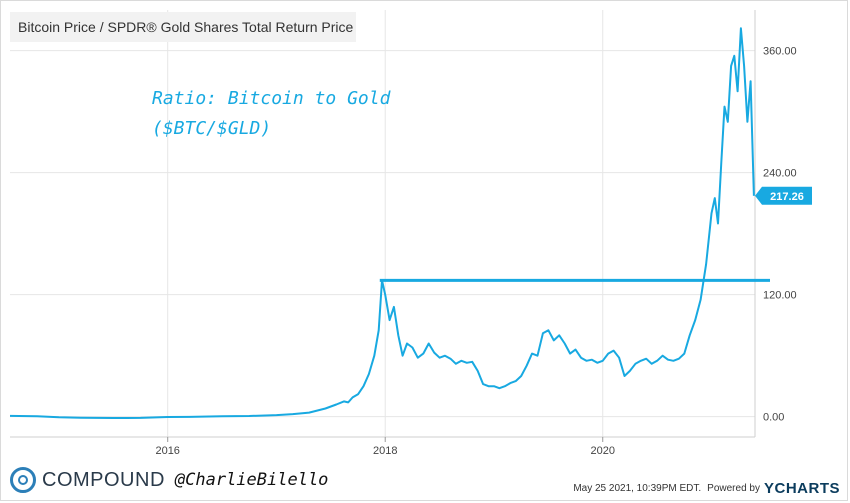 The image size is (850, 503). Describe the element at coordinates (271, 98) in the screenshot. I see `annotation-line-1: Ratio: Bitcoin to Gold` at that location.